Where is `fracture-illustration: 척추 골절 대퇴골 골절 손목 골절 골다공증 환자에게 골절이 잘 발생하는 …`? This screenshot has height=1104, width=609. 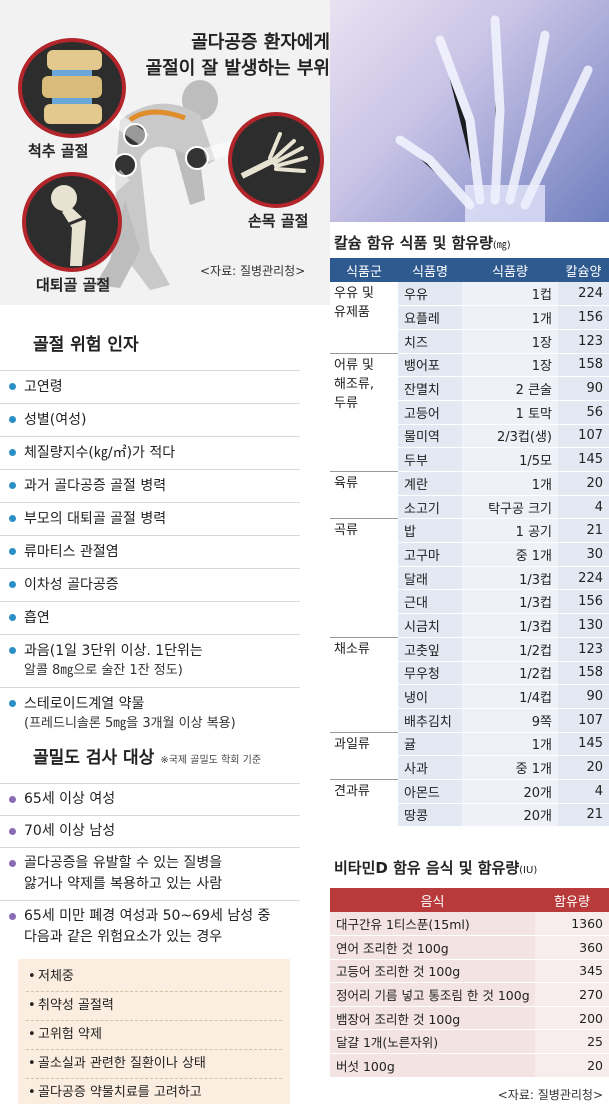
fracture-illustration: 척추 골절 대퇴골 골절 손목 골절 골다공증 환자에게 골절이 잘 발생하는 … is located at coordinates (165, 152).